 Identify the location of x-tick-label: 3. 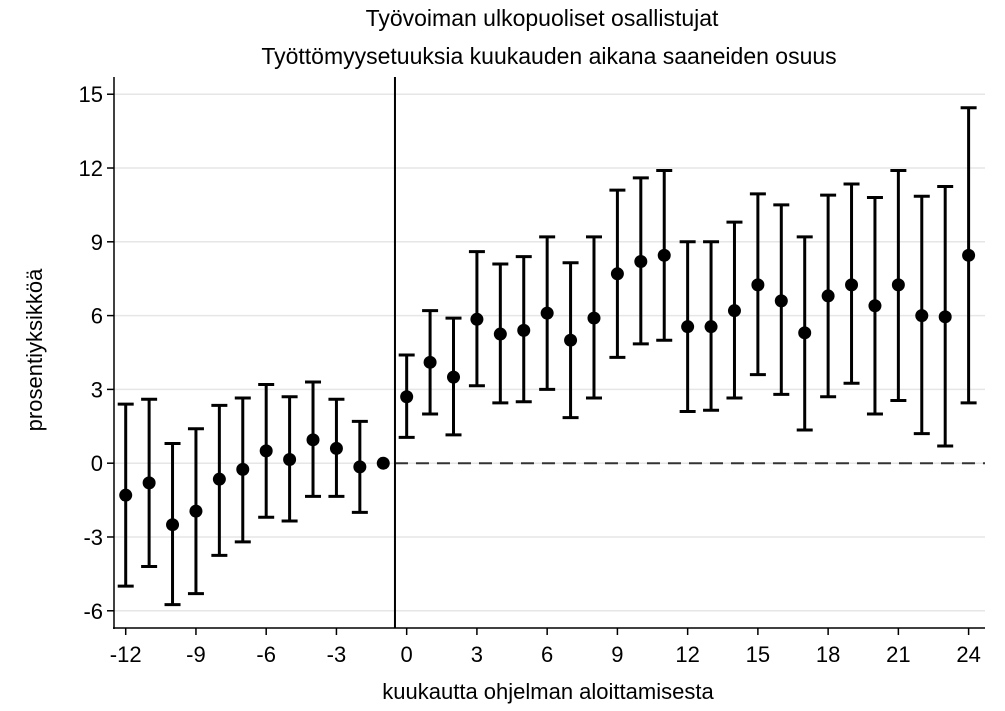
(477, 654).